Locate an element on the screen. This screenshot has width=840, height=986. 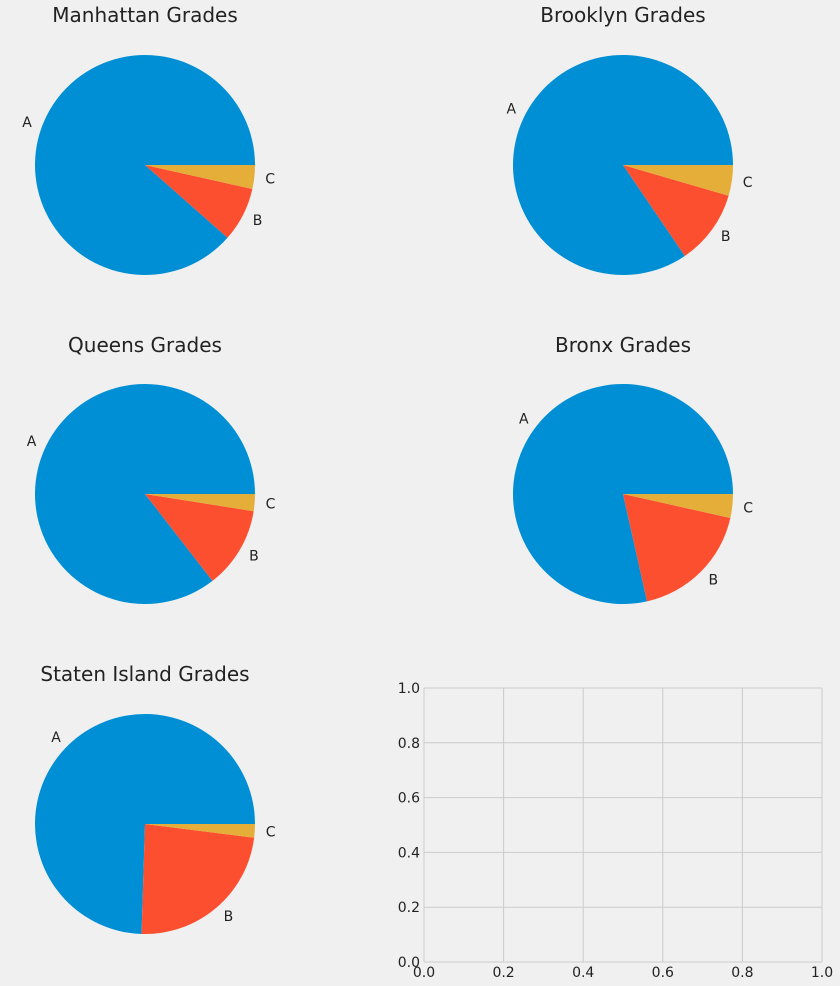
x-tick-label: 1.0 is located at coordinates (822, 973).